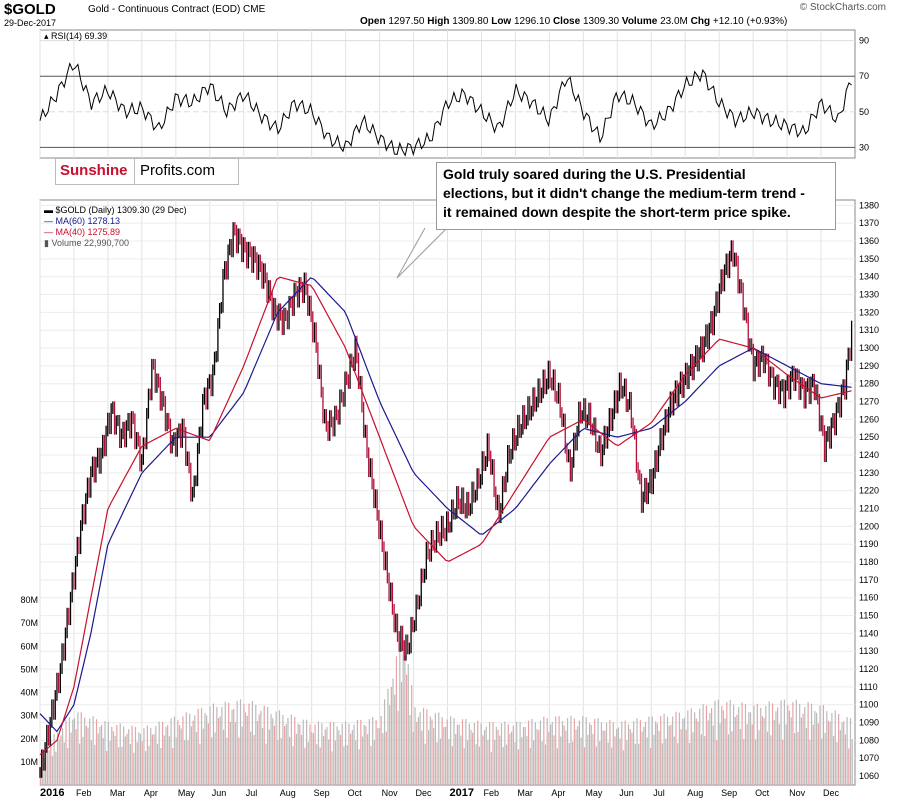  Describe the element at coordinates (869, 758) in the screenshot. I see `price-tick-label: 1070` at that location.